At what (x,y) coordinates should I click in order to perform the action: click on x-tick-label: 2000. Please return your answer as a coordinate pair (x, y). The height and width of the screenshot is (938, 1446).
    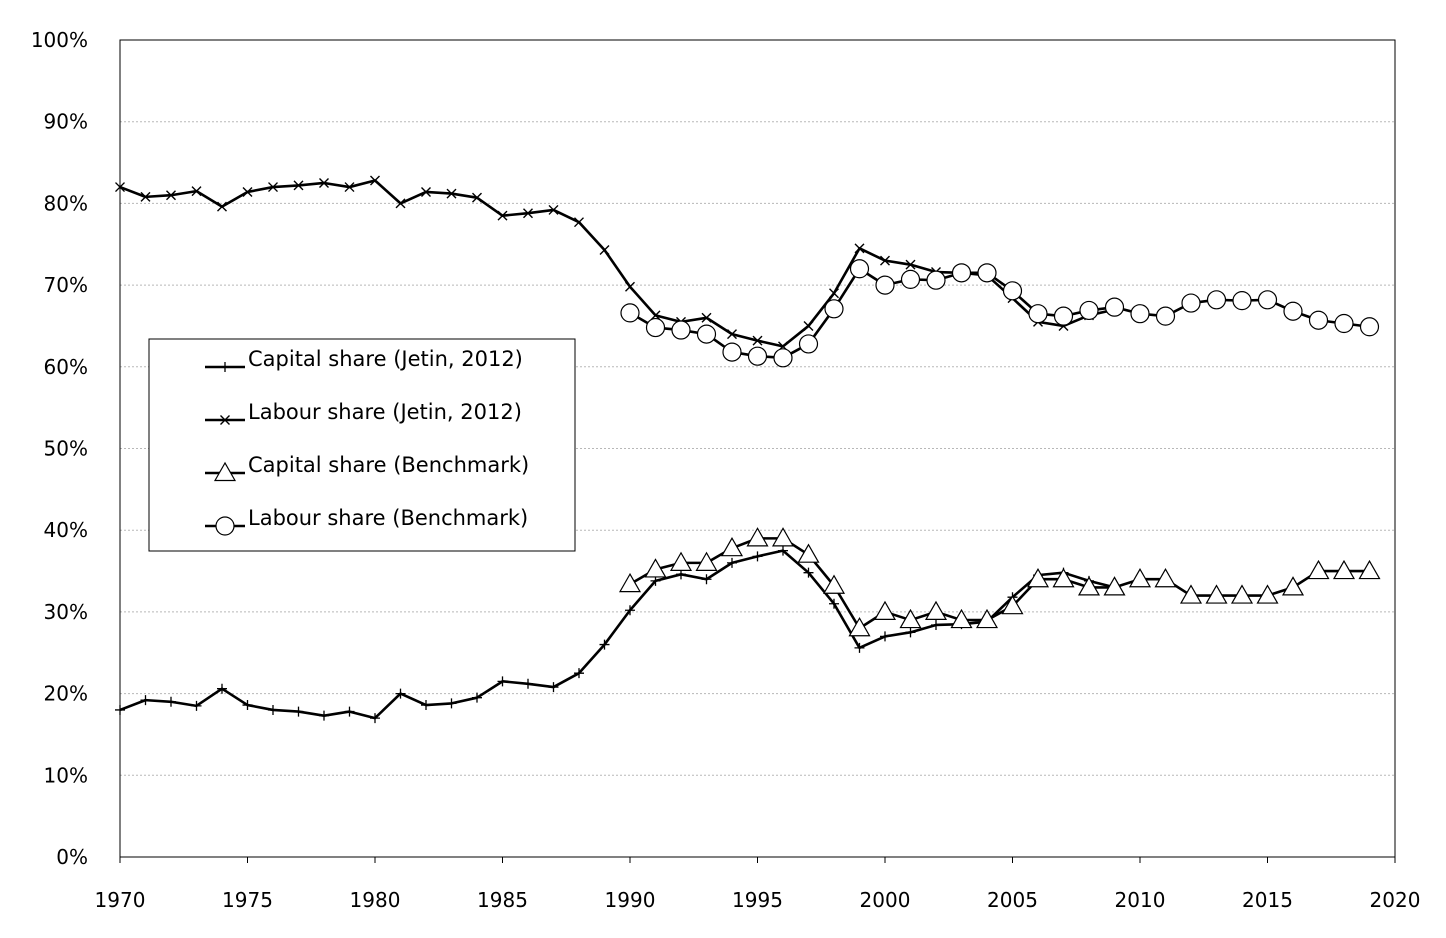
    Looking at the image, I should click on (885, 900).